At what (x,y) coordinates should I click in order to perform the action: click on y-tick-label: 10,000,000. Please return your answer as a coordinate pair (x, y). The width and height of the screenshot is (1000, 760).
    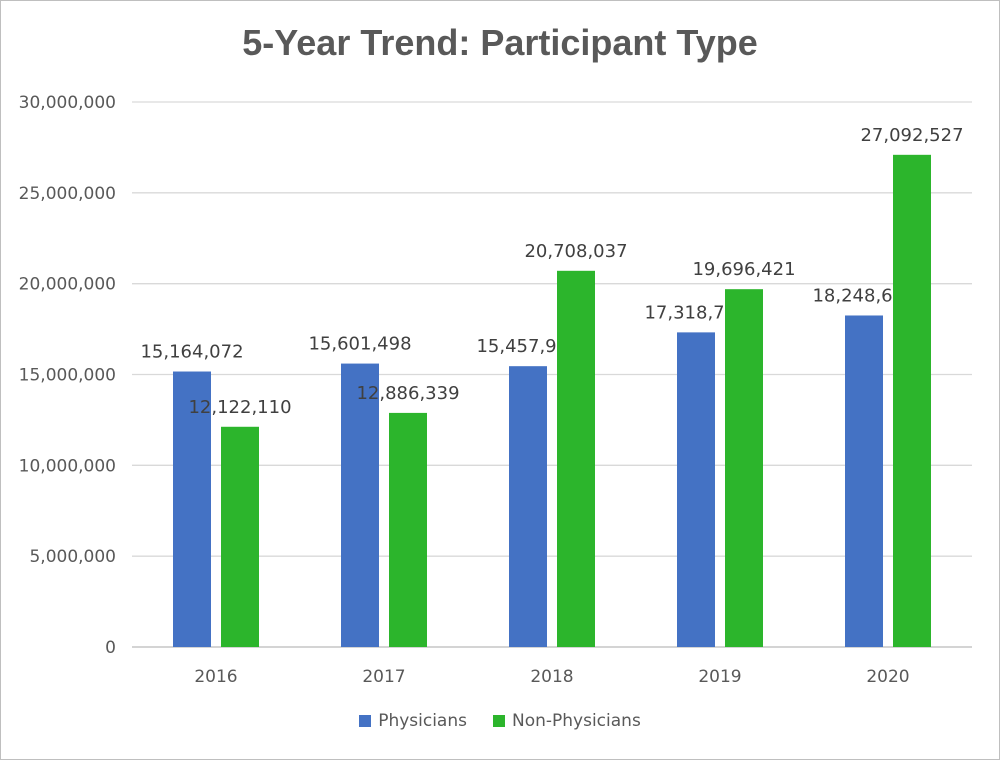
    Looking at the image, I should click on (67, 466).